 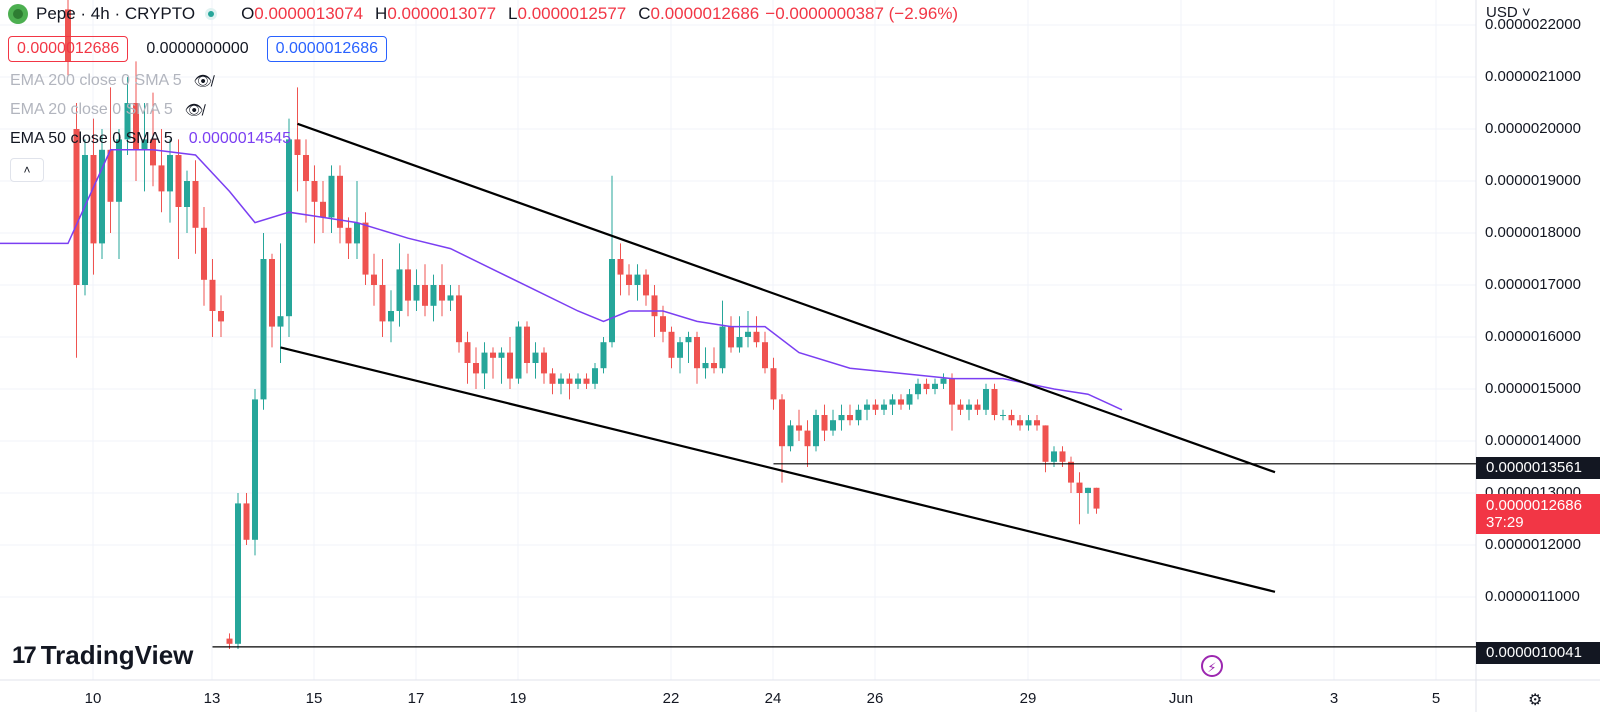 What do you see at coordinates (27, 170) in the screenshot?
I see `collapse-legend-button: ˄` at bounding box center [27, 170].